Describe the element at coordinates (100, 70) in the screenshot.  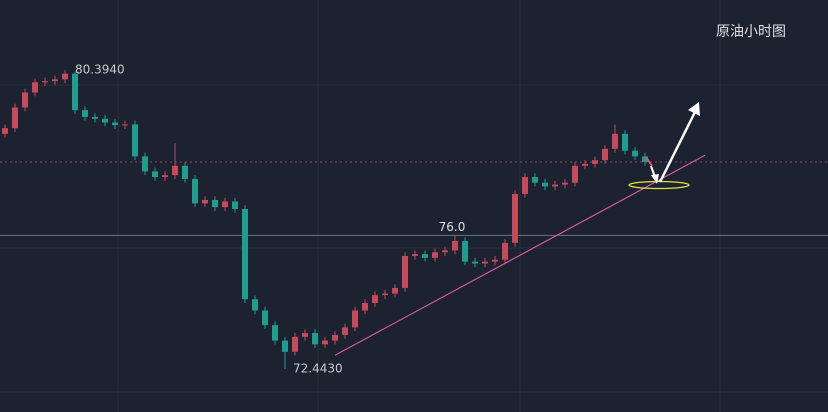
I see `high-label: 80.3940` at that location.